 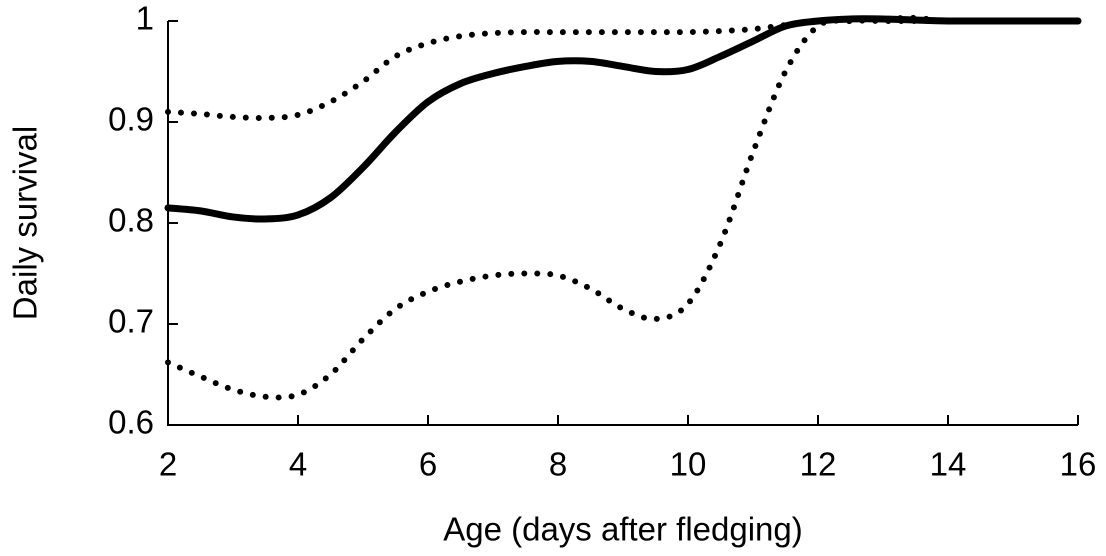 I want to click on y-axis-label: Daily survival, so click(x=25, y=223).